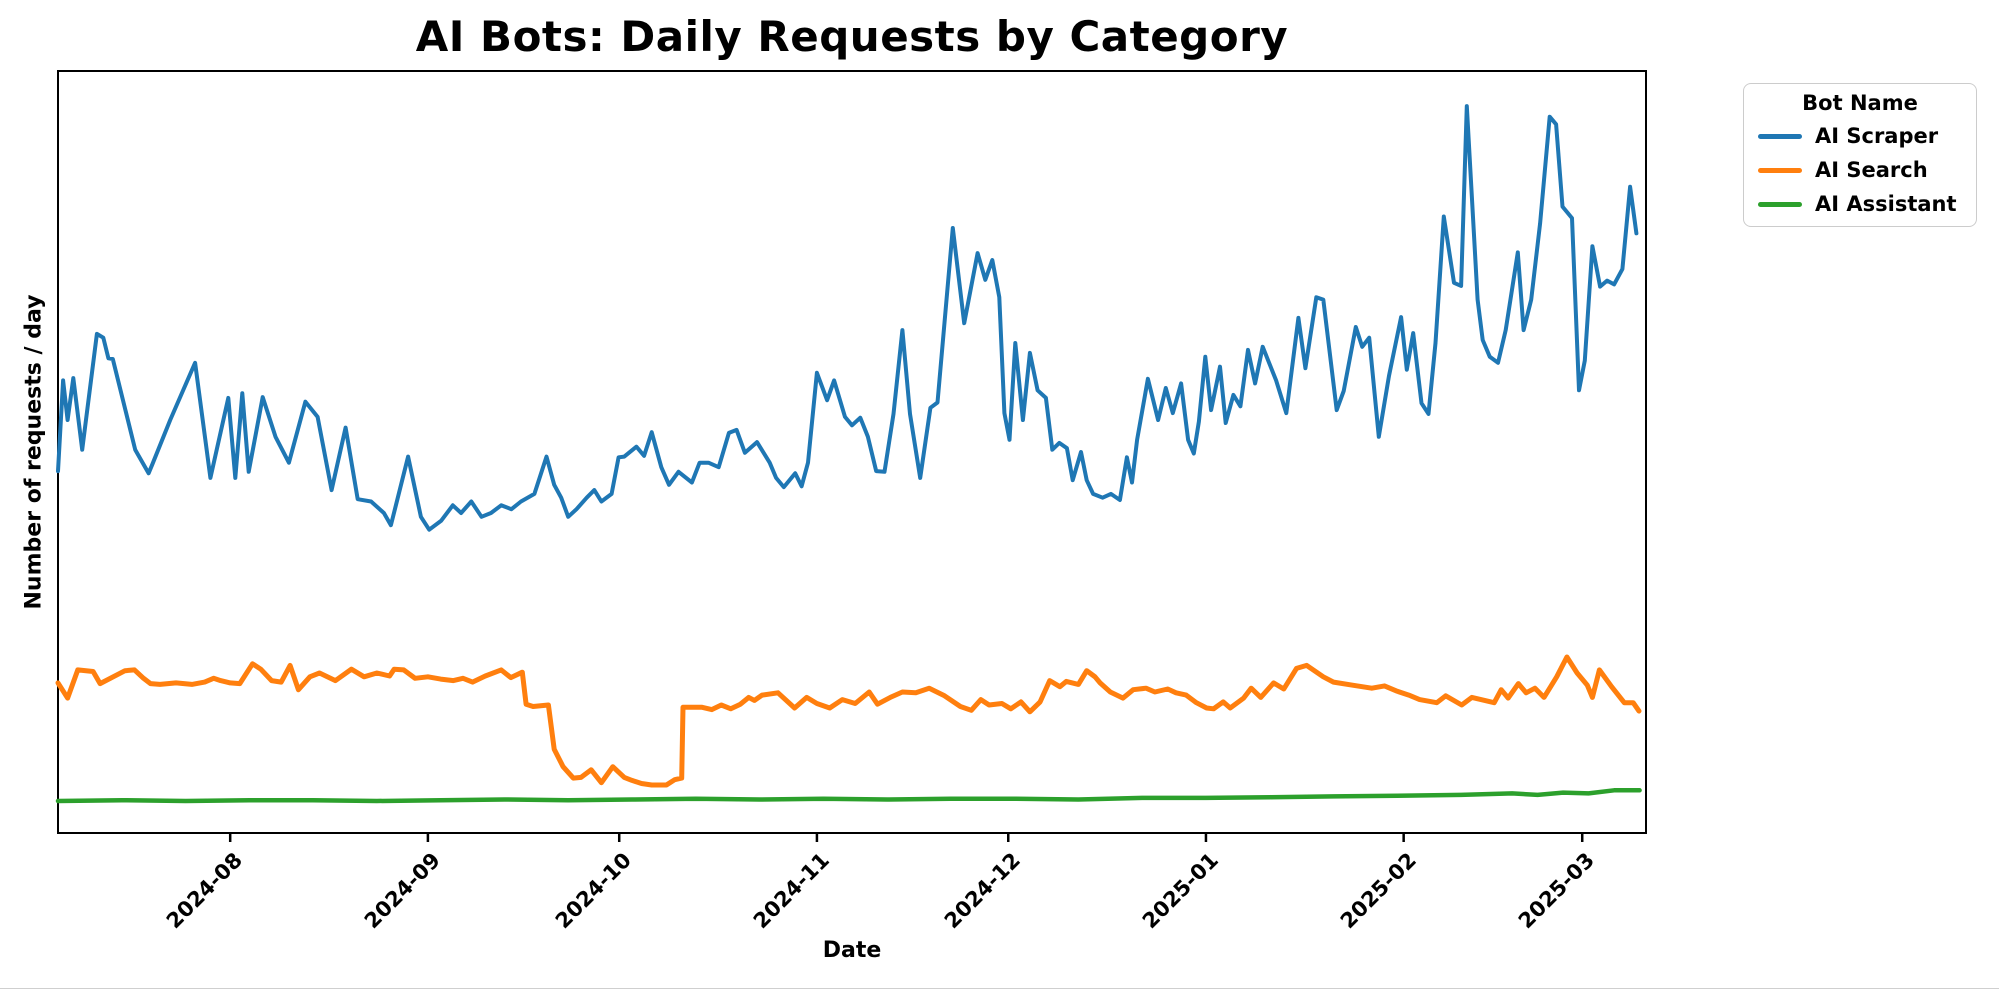 This screenshot has height=1000, width=1999. I want to click on legend-entry-ai-scraper: AI Scraper, so click(1860, 136).